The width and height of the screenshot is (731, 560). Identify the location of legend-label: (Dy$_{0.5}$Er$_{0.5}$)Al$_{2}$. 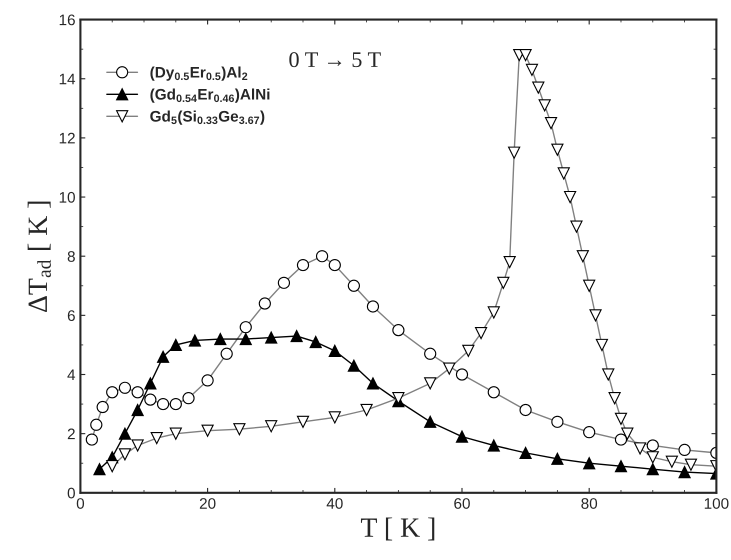
(199, 73).